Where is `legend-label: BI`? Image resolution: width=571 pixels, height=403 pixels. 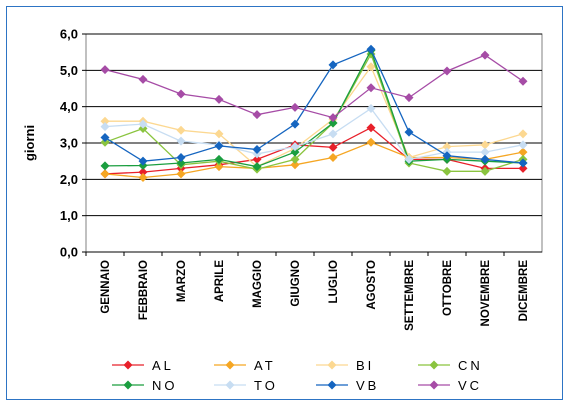 legend-label: BI is located at coordinates (365, 365).